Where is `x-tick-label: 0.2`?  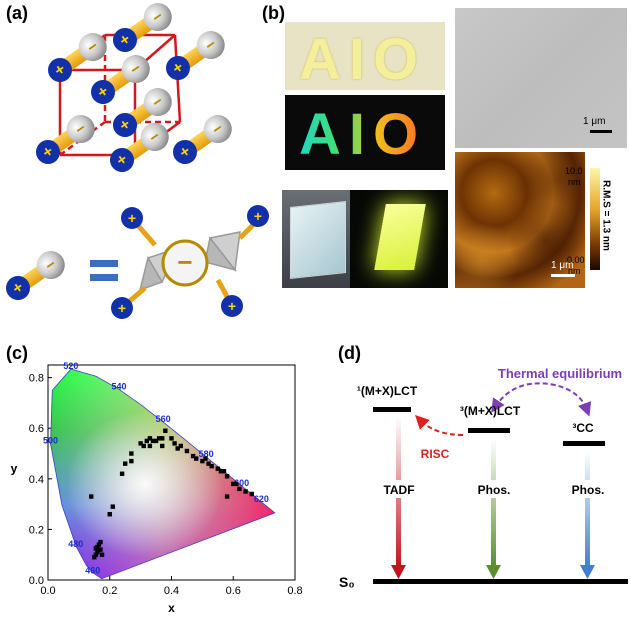 x-tick-label: 0.2 is located at coordinates (109, 591).